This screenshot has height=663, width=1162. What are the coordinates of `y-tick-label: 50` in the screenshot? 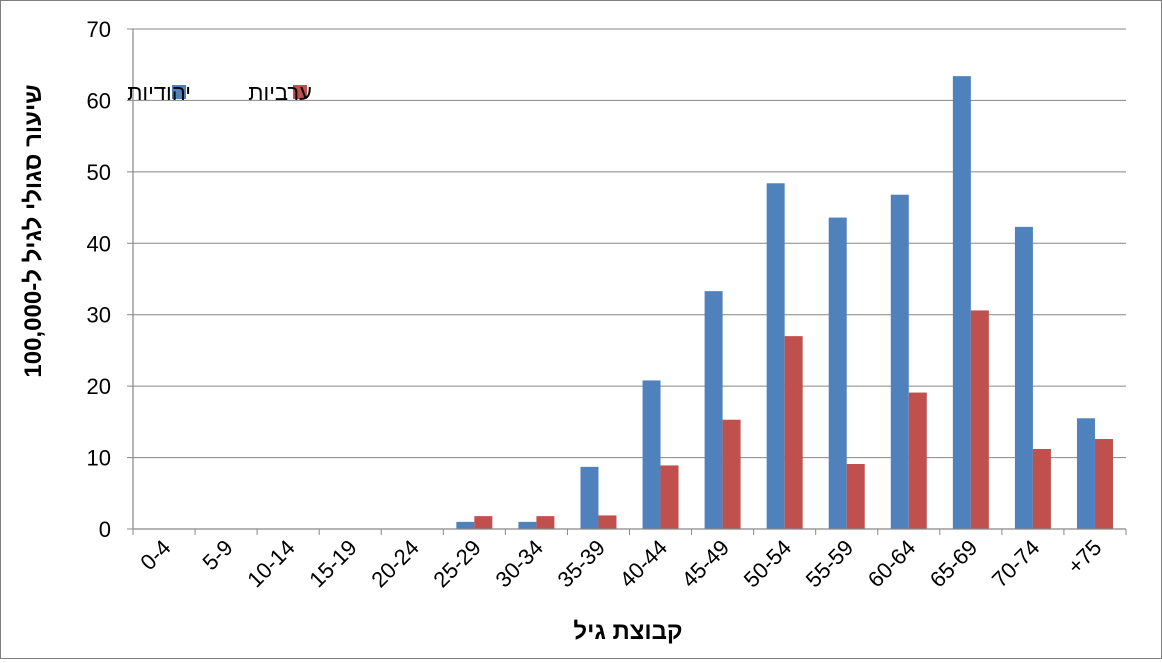 It's located at (99, 172).